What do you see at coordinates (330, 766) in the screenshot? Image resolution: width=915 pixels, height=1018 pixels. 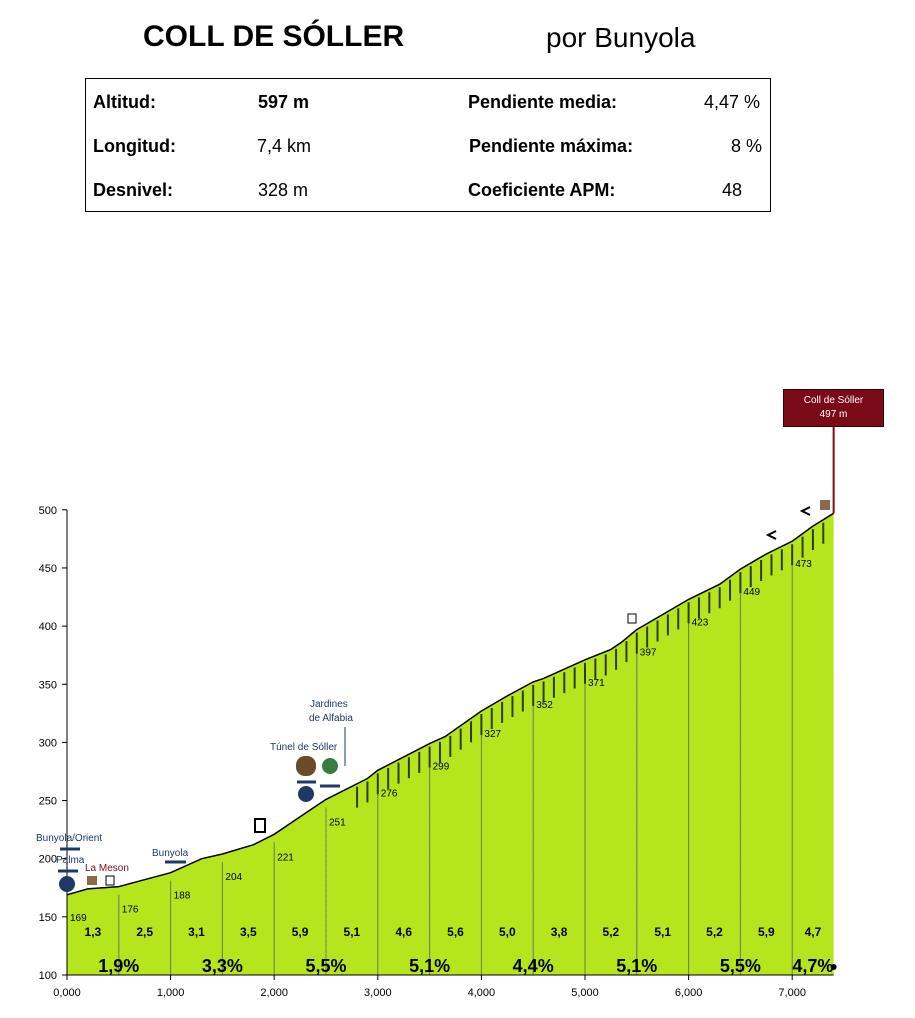 I see `tree-icon` at bounding box center [330, 766].